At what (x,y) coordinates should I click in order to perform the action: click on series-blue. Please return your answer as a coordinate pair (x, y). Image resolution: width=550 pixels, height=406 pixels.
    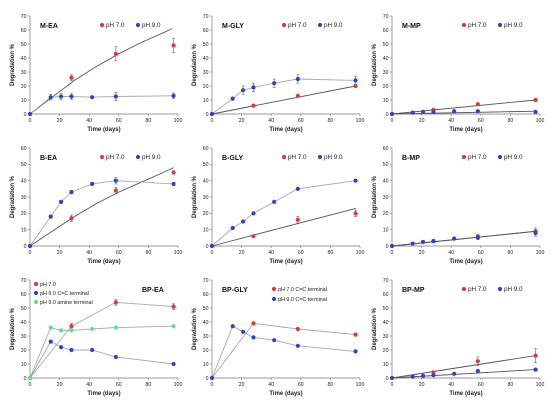
    Looking at the image, I should click on (101, 104).